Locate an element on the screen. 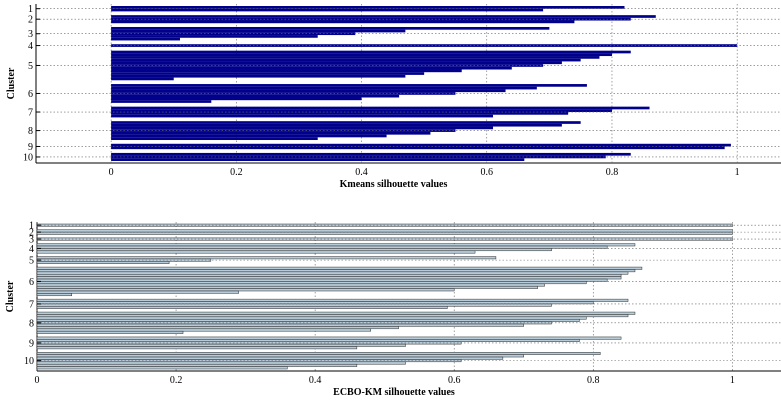  cluster-label: 10 is located at coordinates (29, 361).